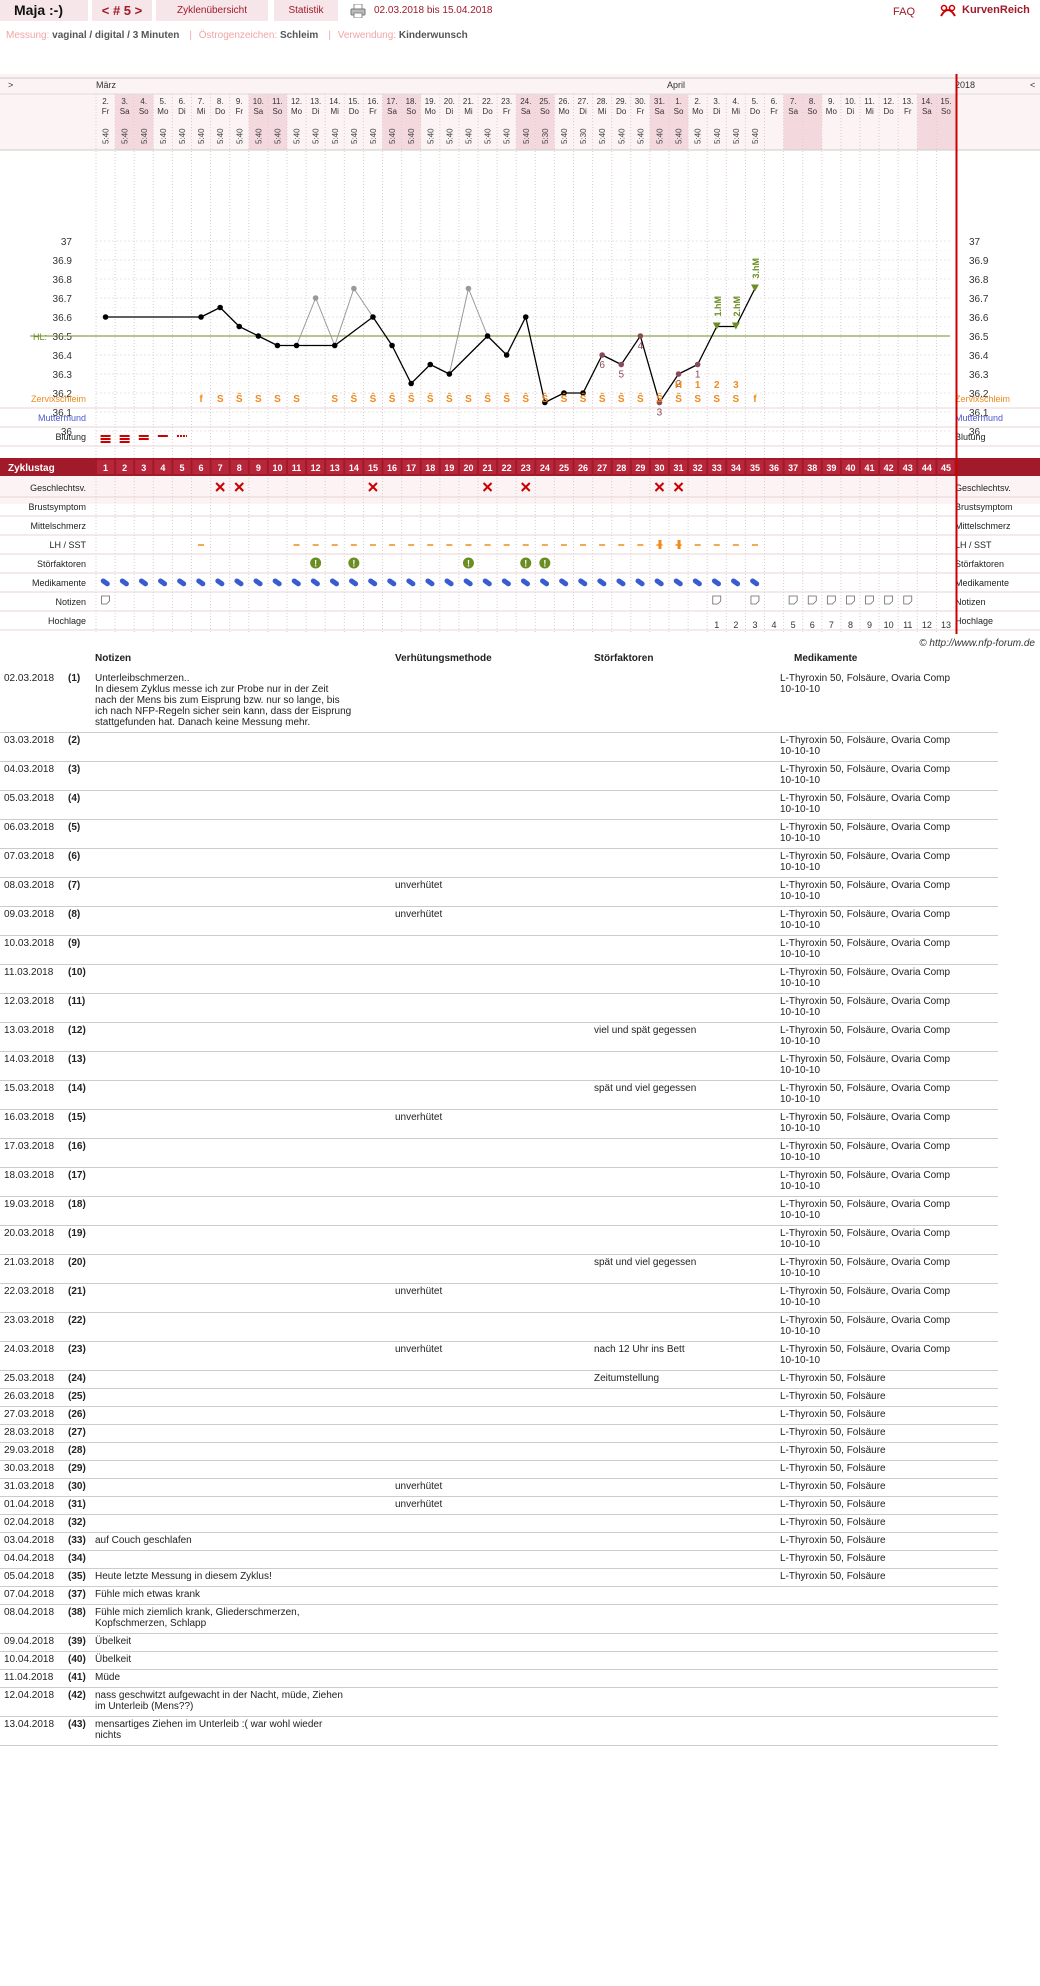 The height and width of the screenshot is (1986, 1040). What do you see at coordinates (77, 1504) in the screenshot?
I see `row-cycle-day: (31)` at bounding box center [77, 1504].